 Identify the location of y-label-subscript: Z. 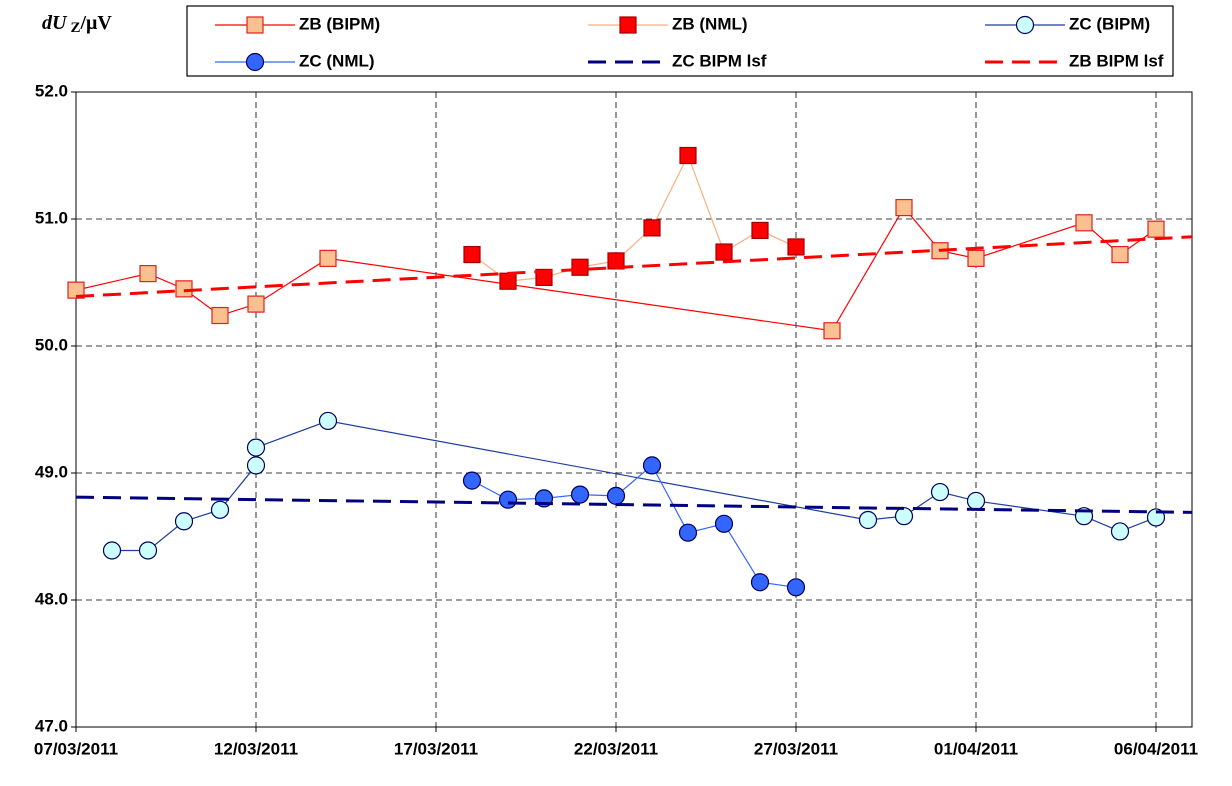
(75, 28).